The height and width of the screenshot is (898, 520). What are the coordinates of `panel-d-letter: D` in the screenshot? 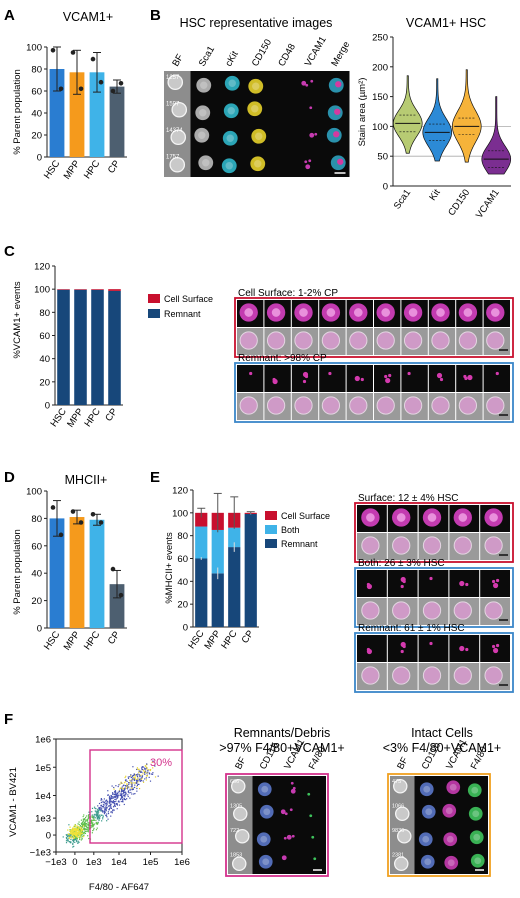 It's located at (9, 477).